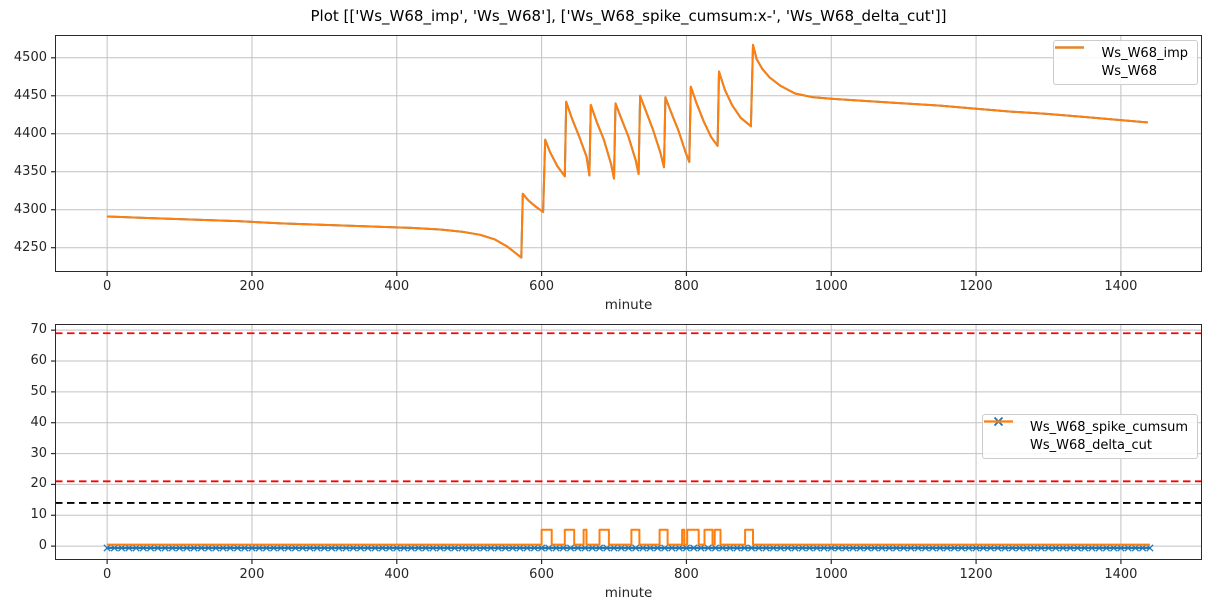 The width and height of the screenshot is (1211, 611). I want to click on legend-item-spike-cumsum: Ws_W68_spike_cumsum, so click(1086, 425).